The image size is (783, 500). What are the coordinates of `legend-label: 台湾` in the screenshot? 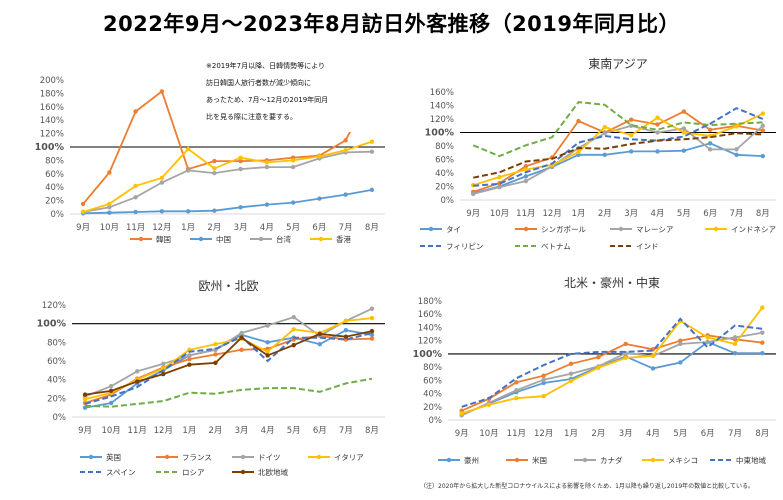 It's located at (283, 239).